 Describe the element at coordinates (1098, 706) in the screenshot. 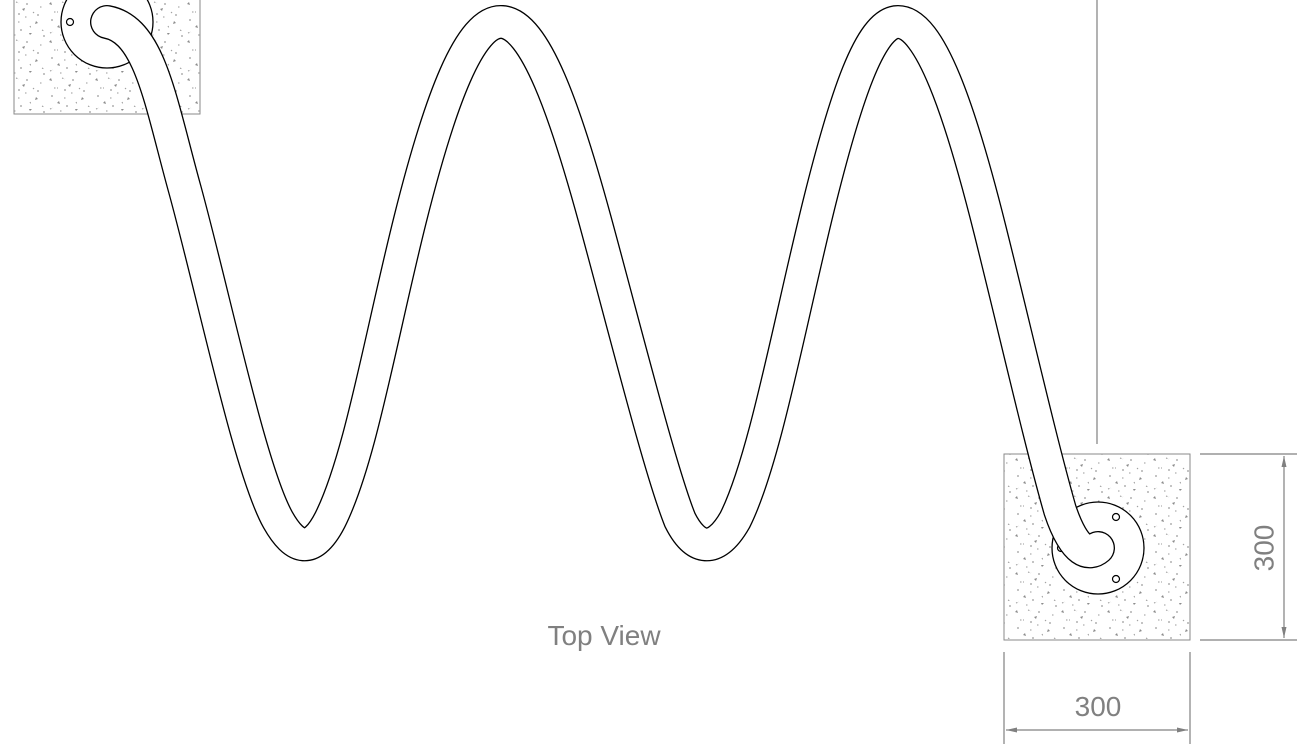

I see `dimension-width-label: 300` at that location.